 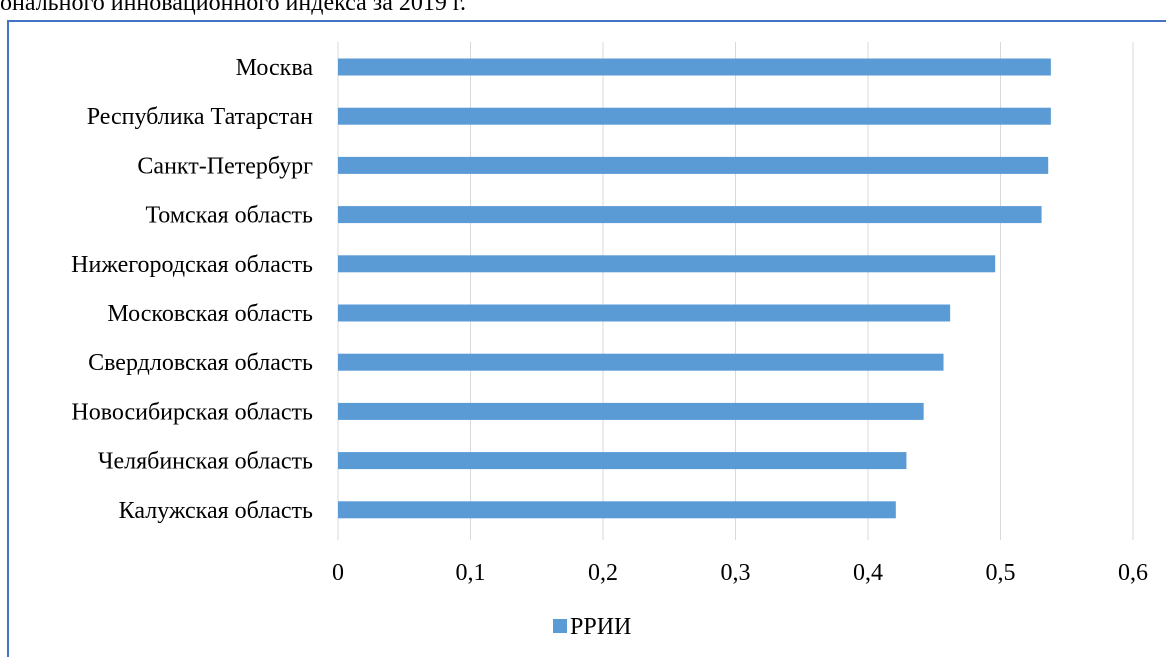 What do you see at coordinates (1001, 573) in the screenshot?
I see `x-tick-label: 0,5` at bounding box center [1001, 573].